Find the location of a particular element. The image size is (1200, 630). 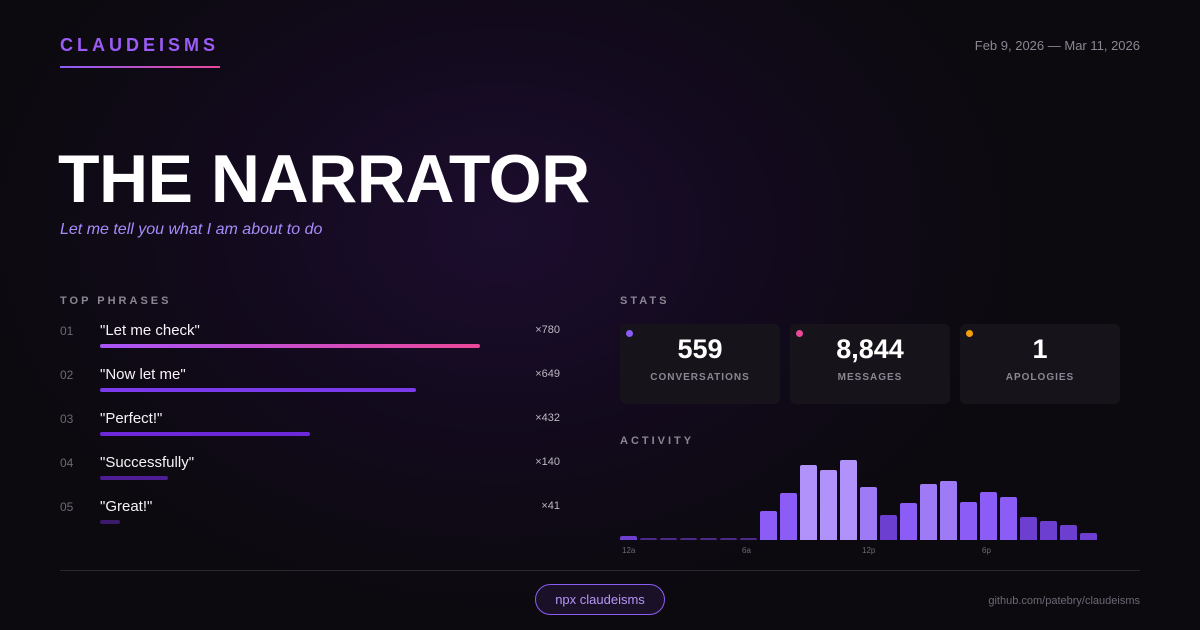

stat-label: MESSAGES is located at coordinates (870, 377).